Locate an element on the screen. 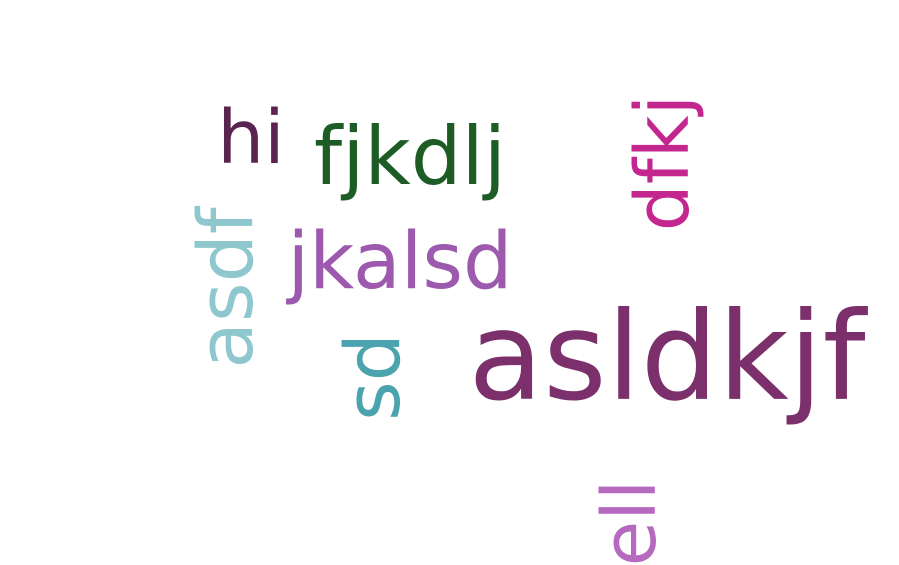 This screenshot has width=899, height=565. word-asdf: asdf is located at coordinates (225, 288).